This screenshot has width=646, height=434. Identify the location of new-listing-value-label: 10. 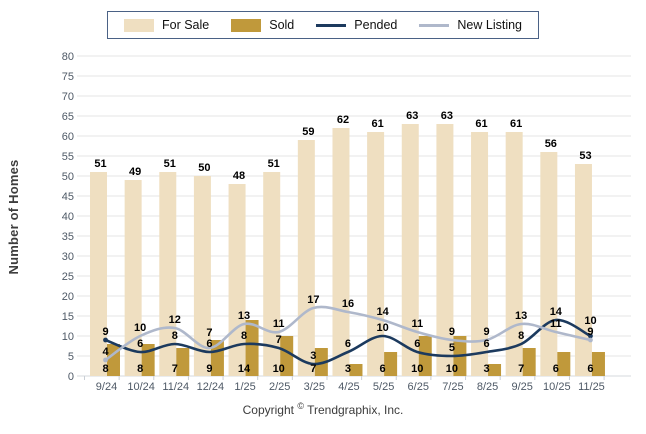
(140, 328).